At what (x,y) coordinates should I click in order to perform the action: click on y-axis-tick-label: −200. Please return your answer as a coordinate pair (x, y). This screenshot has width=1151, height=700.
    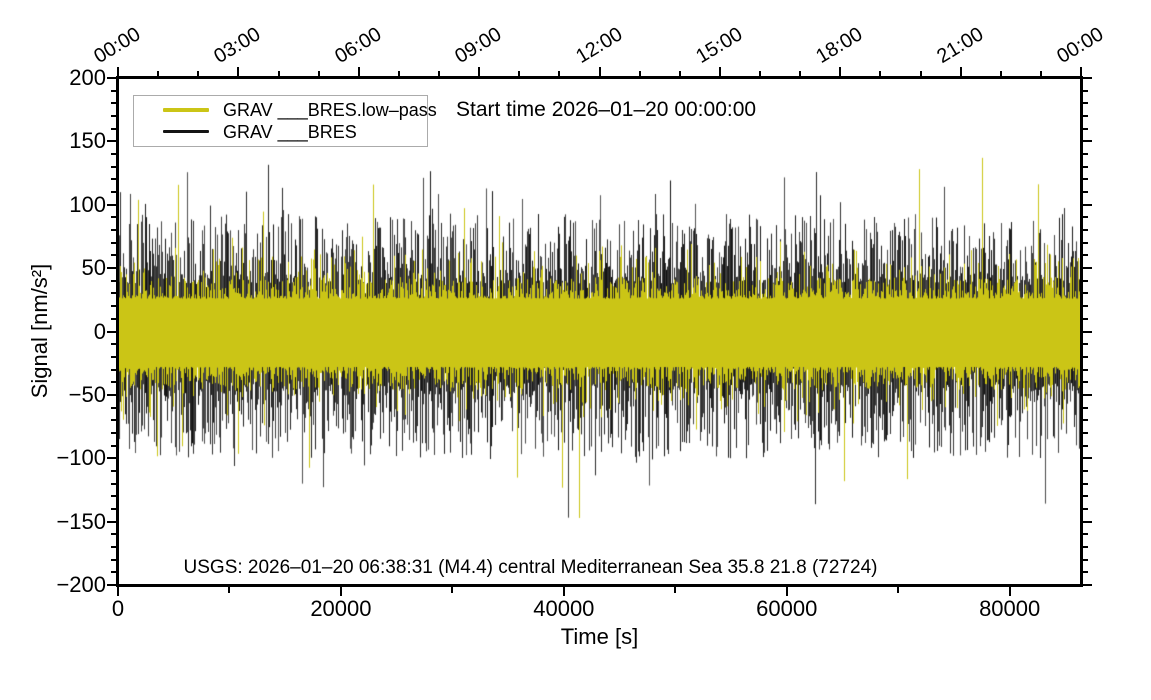
    Looking at the image, I should click on (81, 584).